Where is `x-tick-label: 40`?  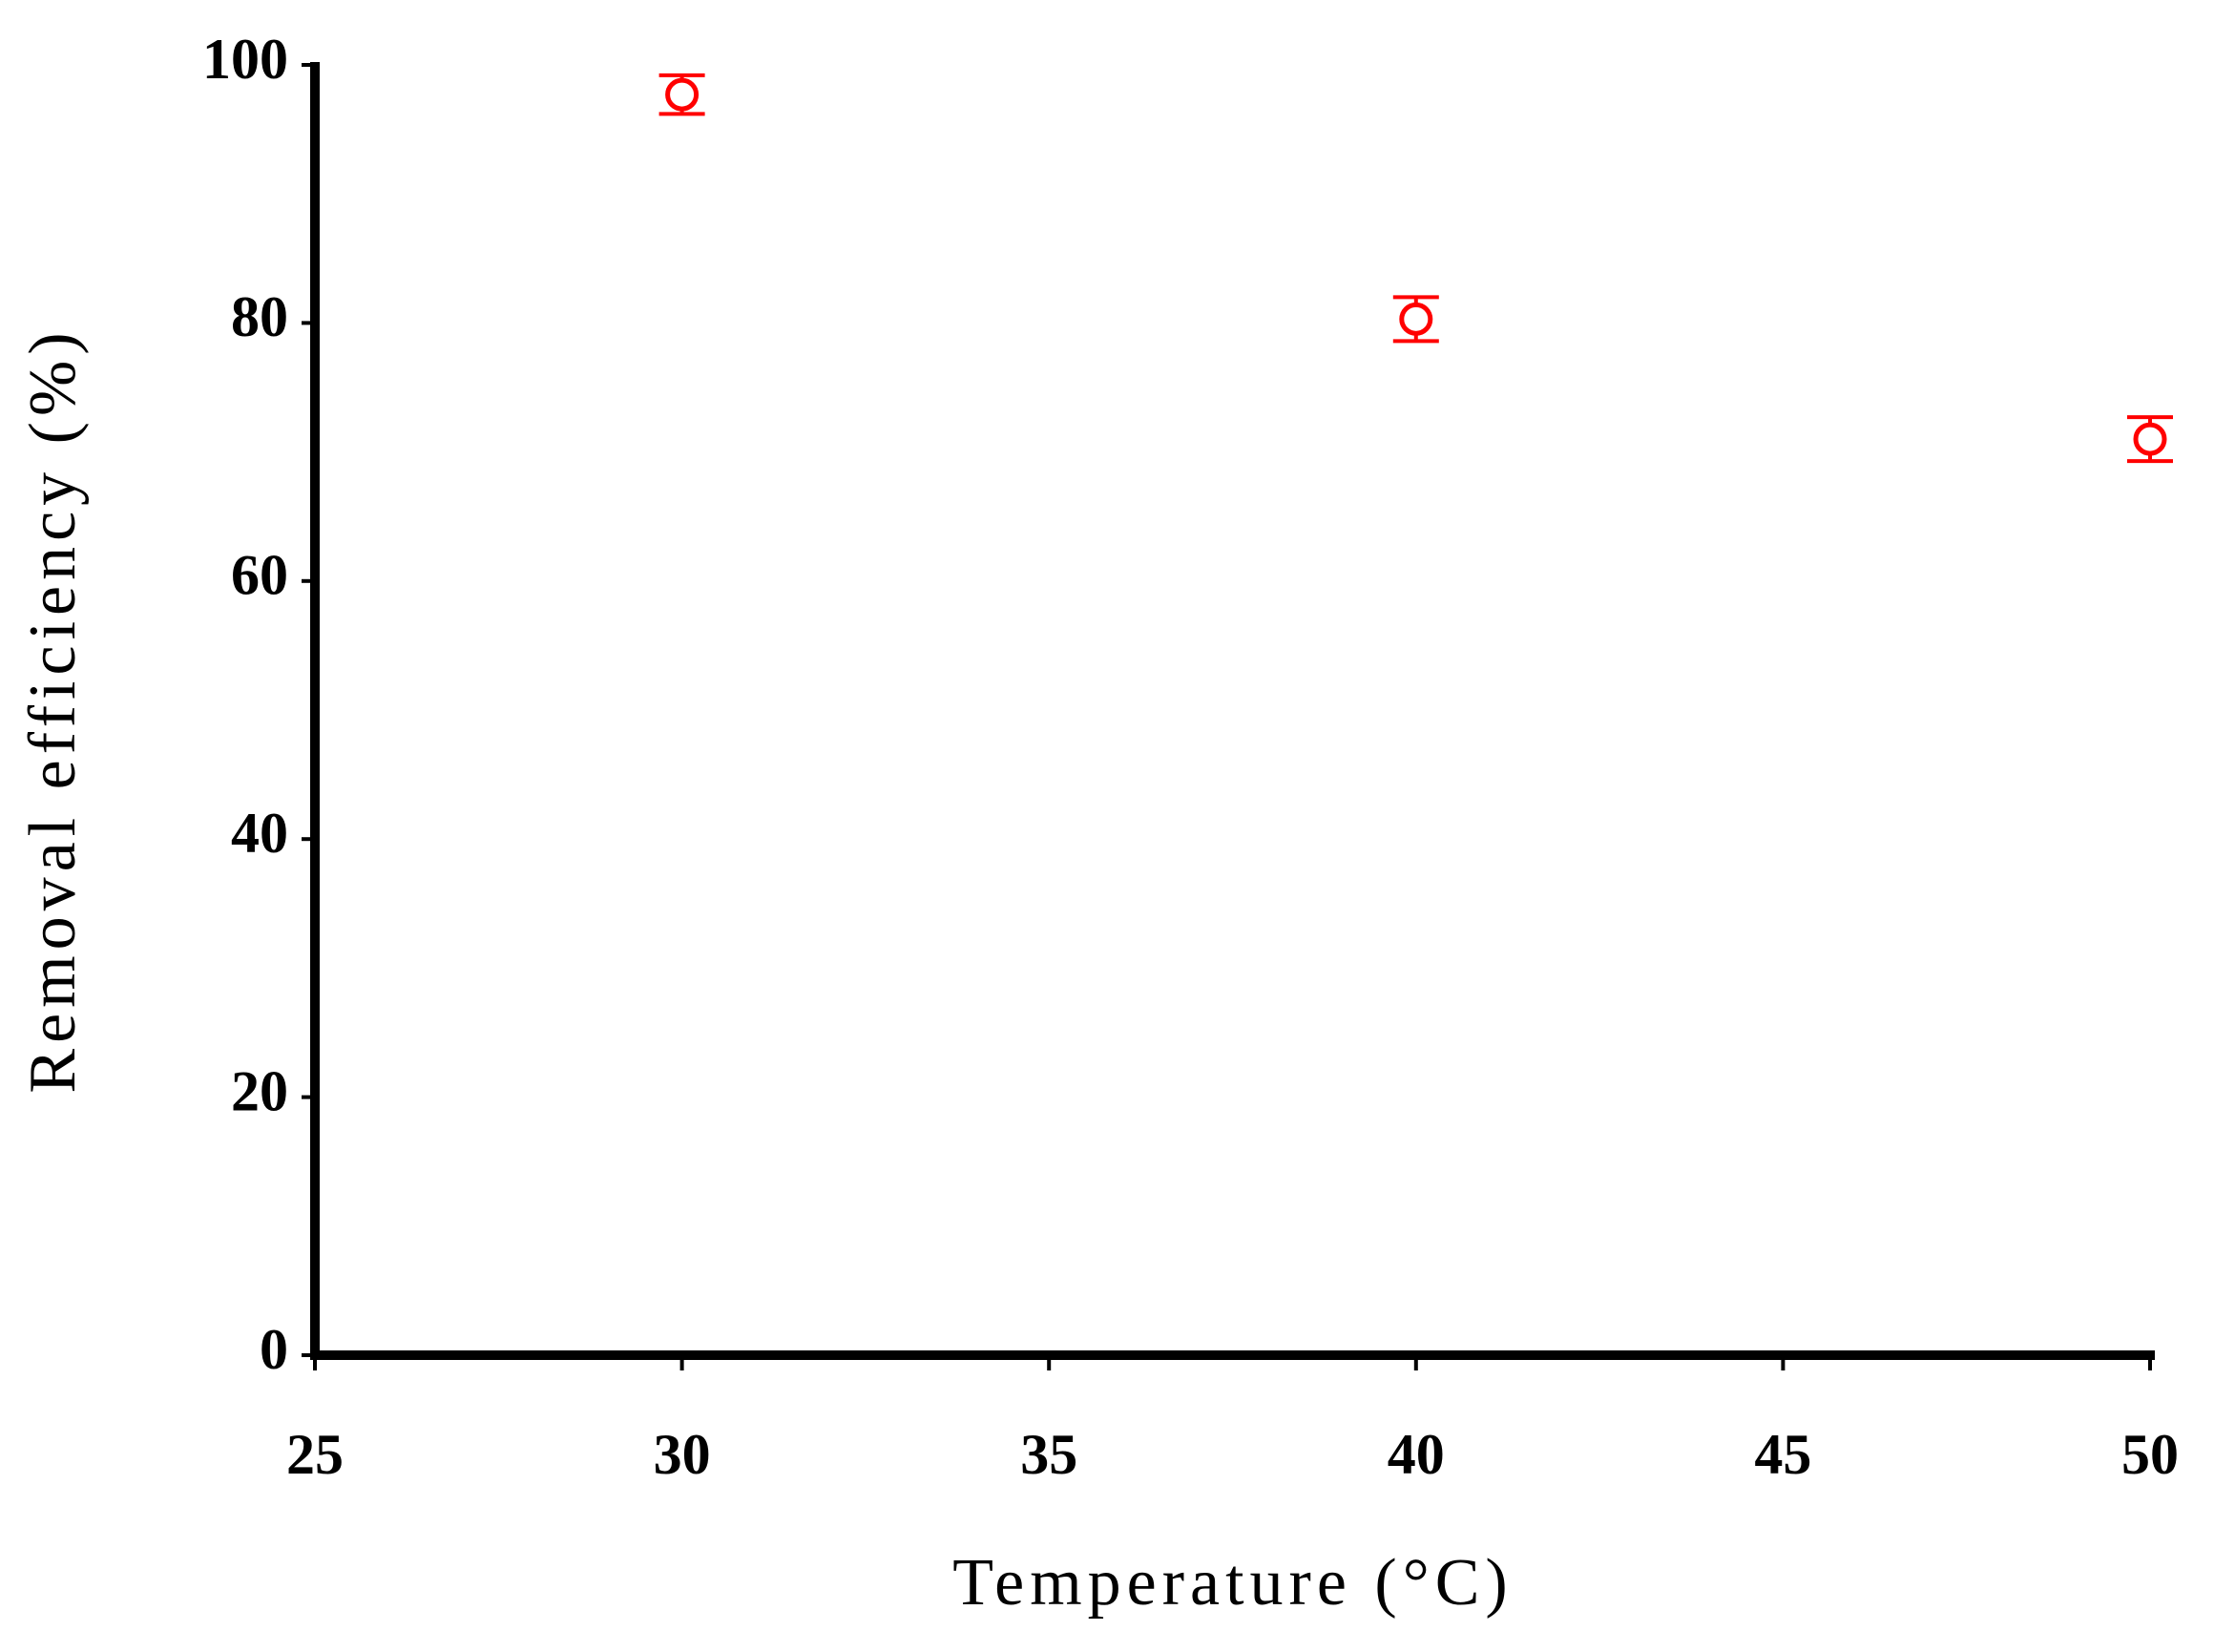
x-tick-label: 40 is located at coordinates (1417, 1454).